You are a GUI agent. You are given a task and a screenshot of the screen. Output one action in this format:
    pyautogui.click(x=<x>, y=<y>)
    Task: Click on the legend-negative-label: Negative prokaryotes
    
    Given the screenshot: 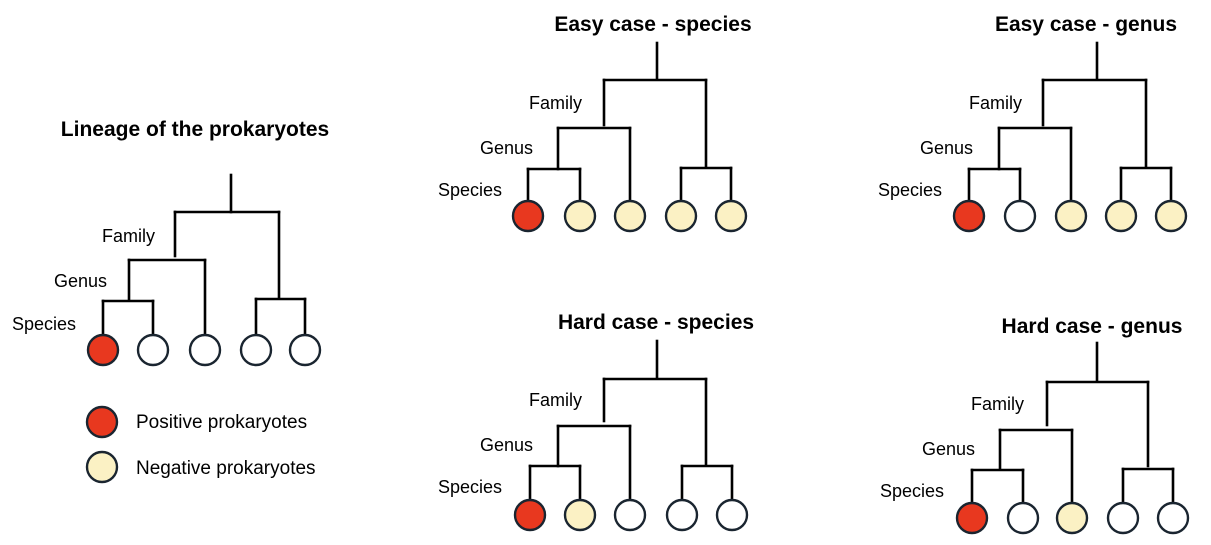 What is the action you would take?
    pyautogui.click(x=226, y=468)
    